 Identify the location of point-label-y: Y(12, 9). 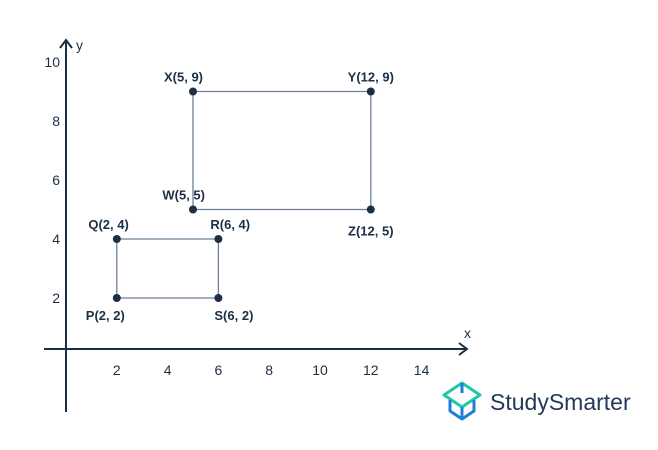
(371, 77).